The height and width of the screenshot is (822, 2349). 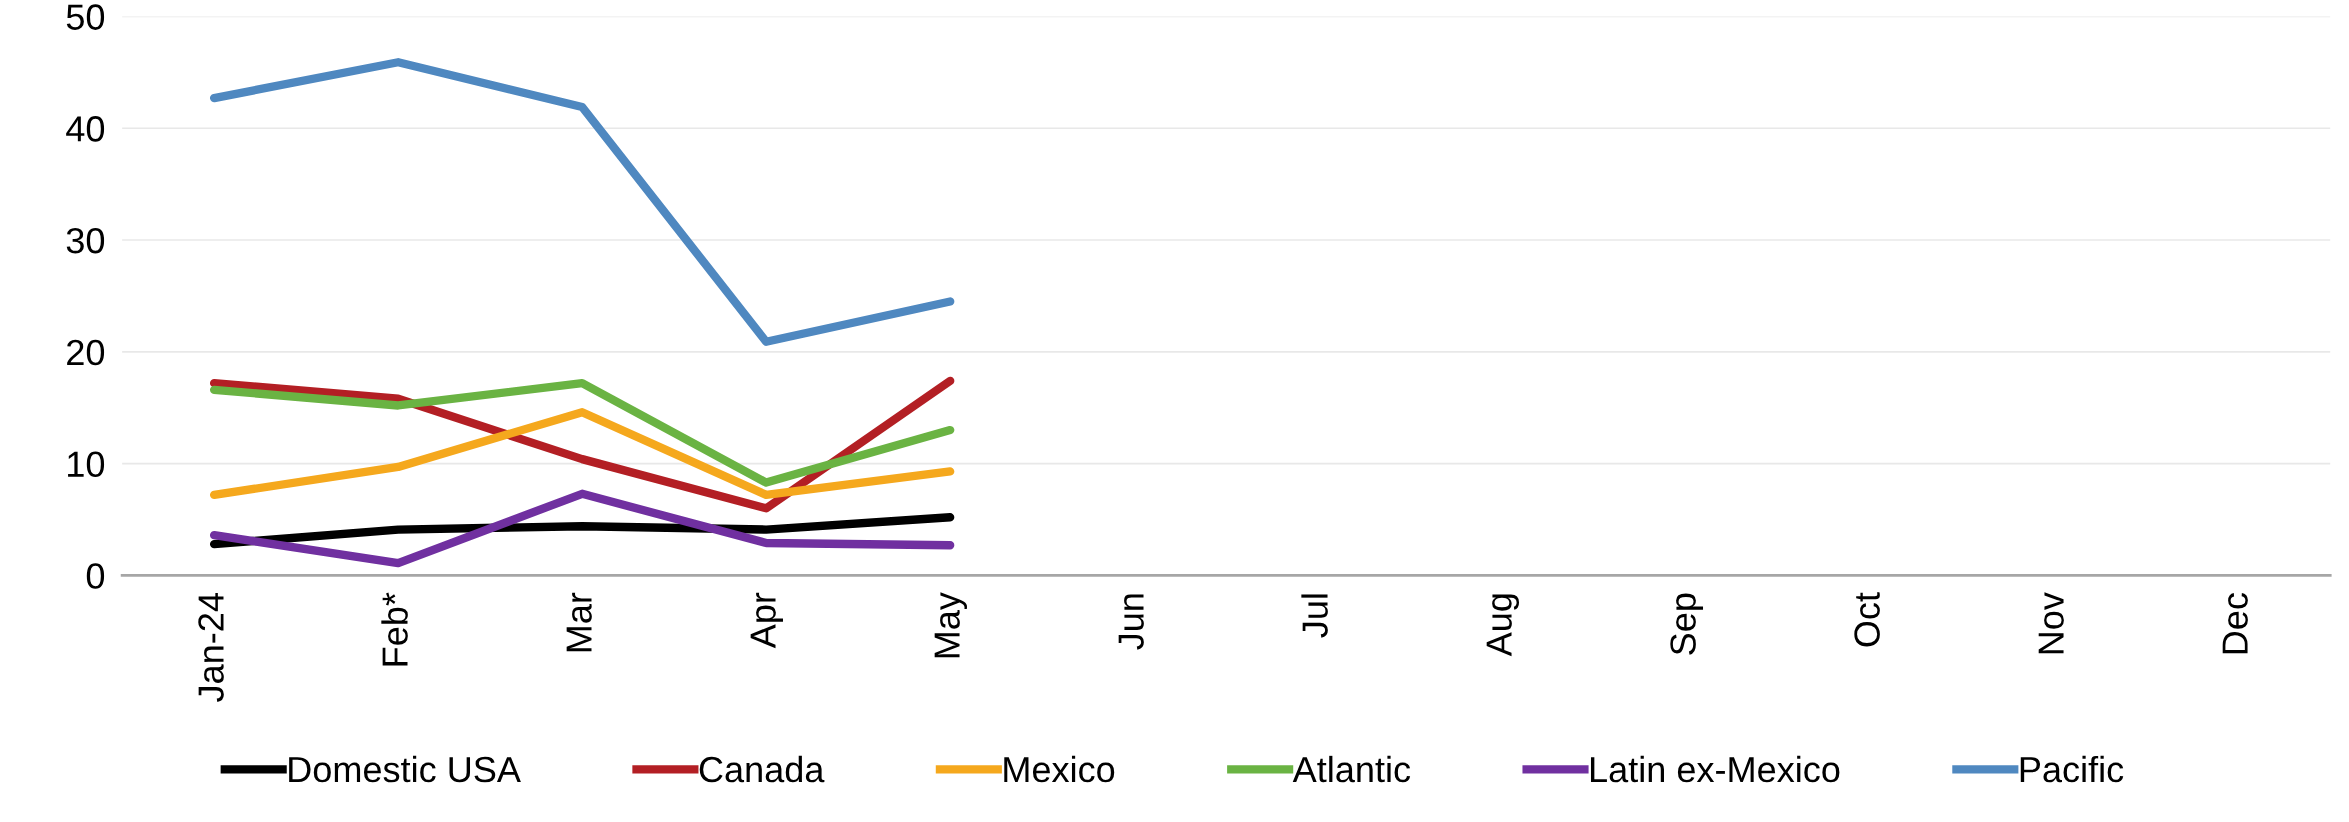 What do you see at coordinates (394, 629) in the screenshot?
I see `x-tick-label: Feb*` at bounding box center [394, 629].